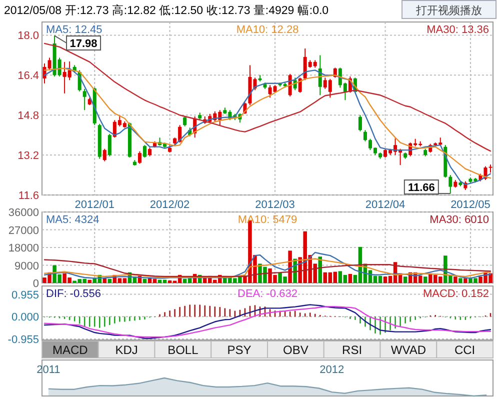  What do you see at coordinates (239, 350) in the screenshot?
I see `text: PSY` at bounding box center [239, 350].